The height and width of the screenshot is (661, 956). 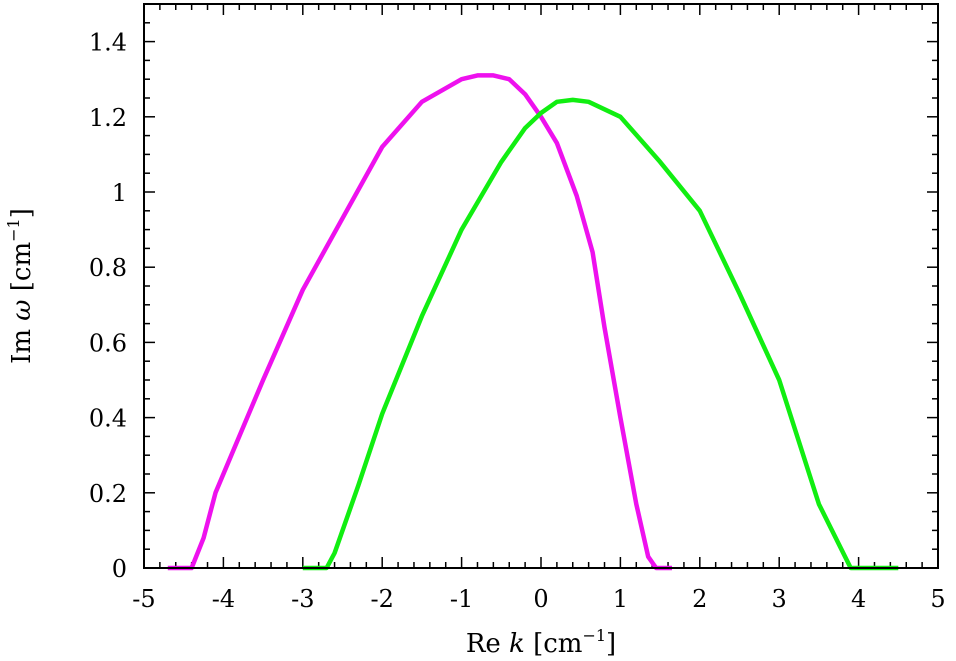 I want to click on y-label-unit-close: ], so click(x=22, y=213).